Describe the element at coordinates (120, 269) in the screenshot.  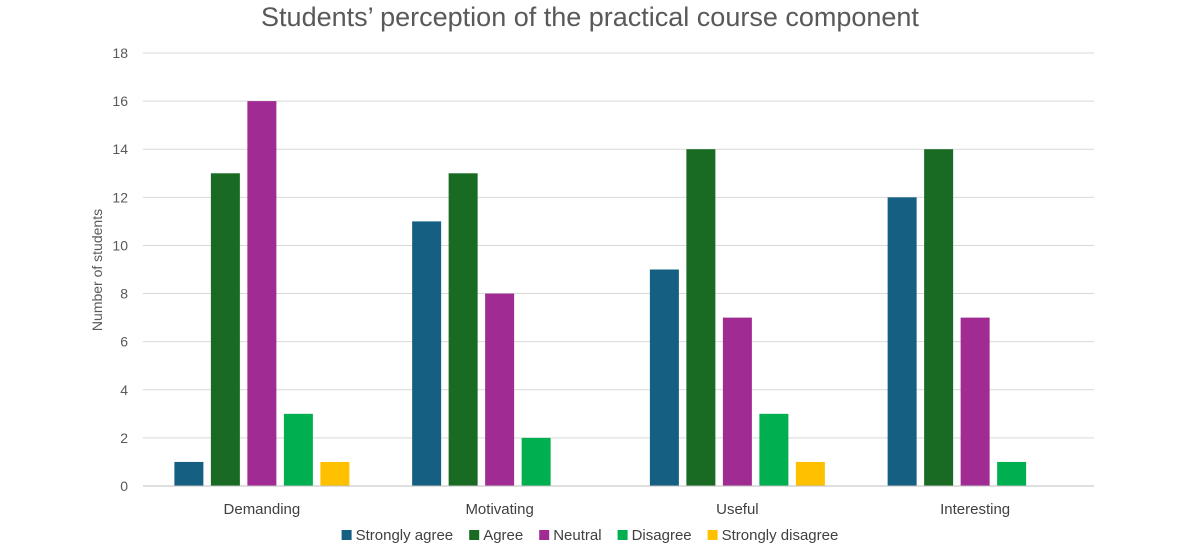
I see `y-axis-ticks: 0 2 4 6 8 10 12 14 16 18` at that location.